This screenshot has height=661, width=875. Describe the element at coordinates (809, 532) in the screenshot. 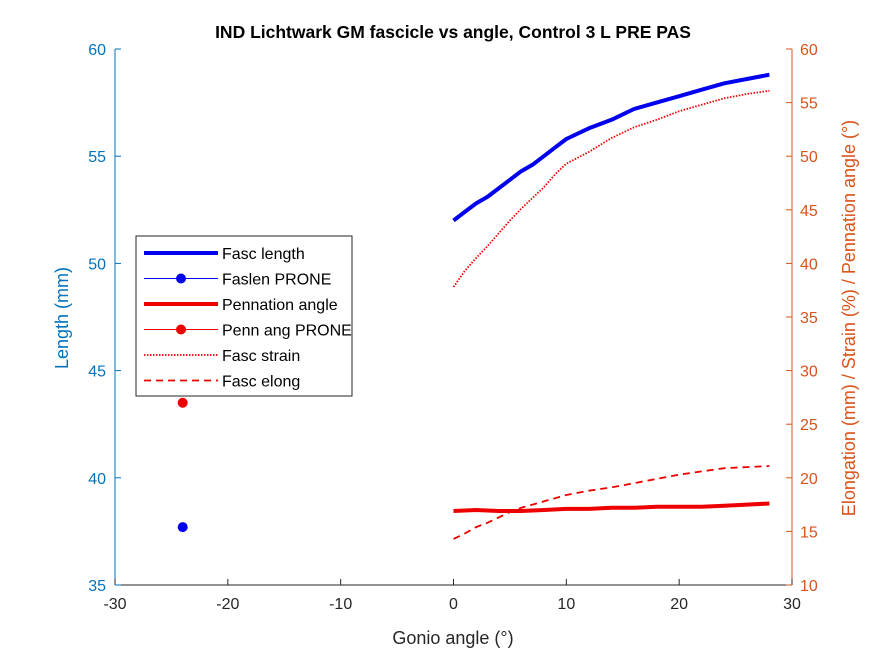

I see `y-right-tick-label: 15` at that location.